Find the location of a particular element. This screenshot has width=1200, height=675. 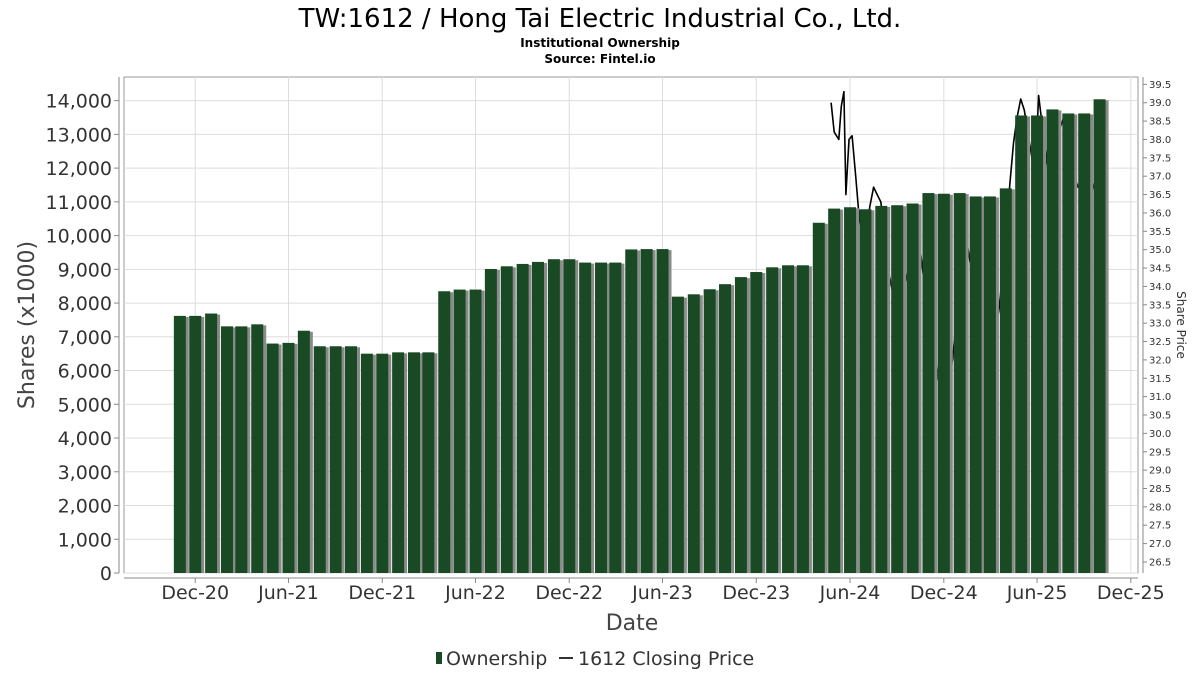

x-tick-label: Dec-25 is located at coordinates (1131, 593).